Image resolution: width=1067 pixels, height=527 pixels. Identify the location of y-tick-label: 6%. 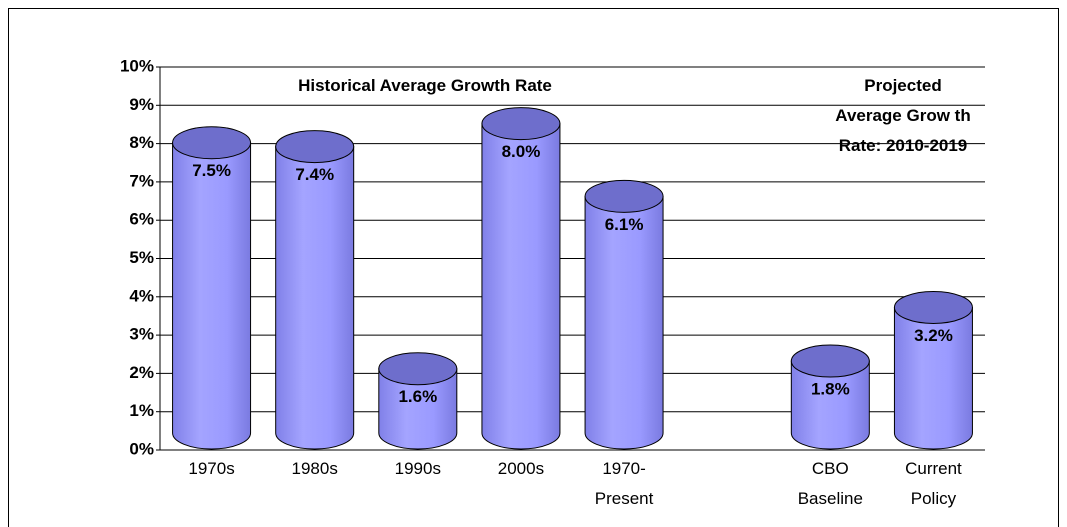
(141, 219).